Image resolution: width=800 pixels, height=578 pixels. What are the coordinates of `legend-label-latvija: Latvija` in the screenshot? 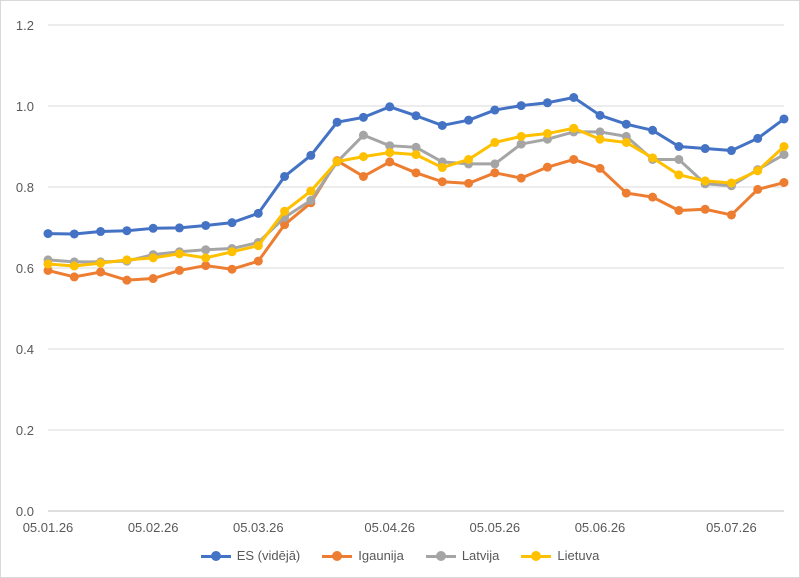 It's located at (480, 555).